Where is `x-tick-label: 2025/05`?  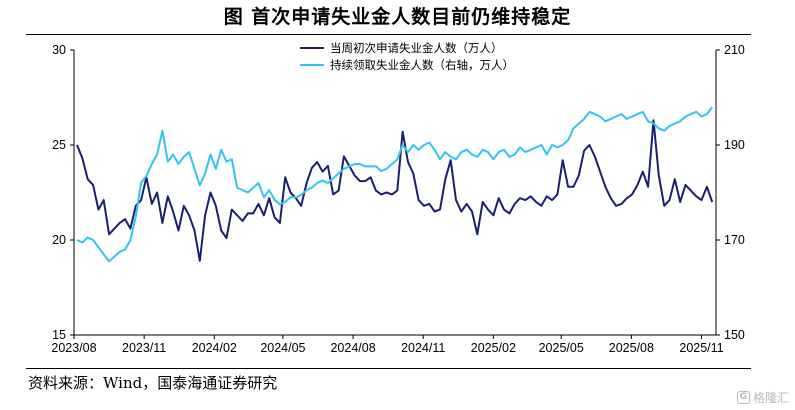 x-tick-label: 2025/05 is located at coordinates (561, 348).